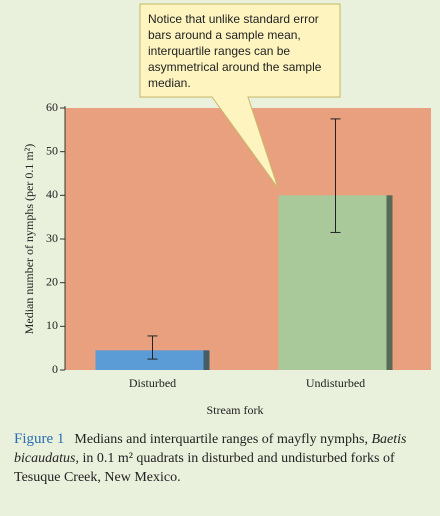  I want to click on y-tick-label: 40, so click(52, 194).